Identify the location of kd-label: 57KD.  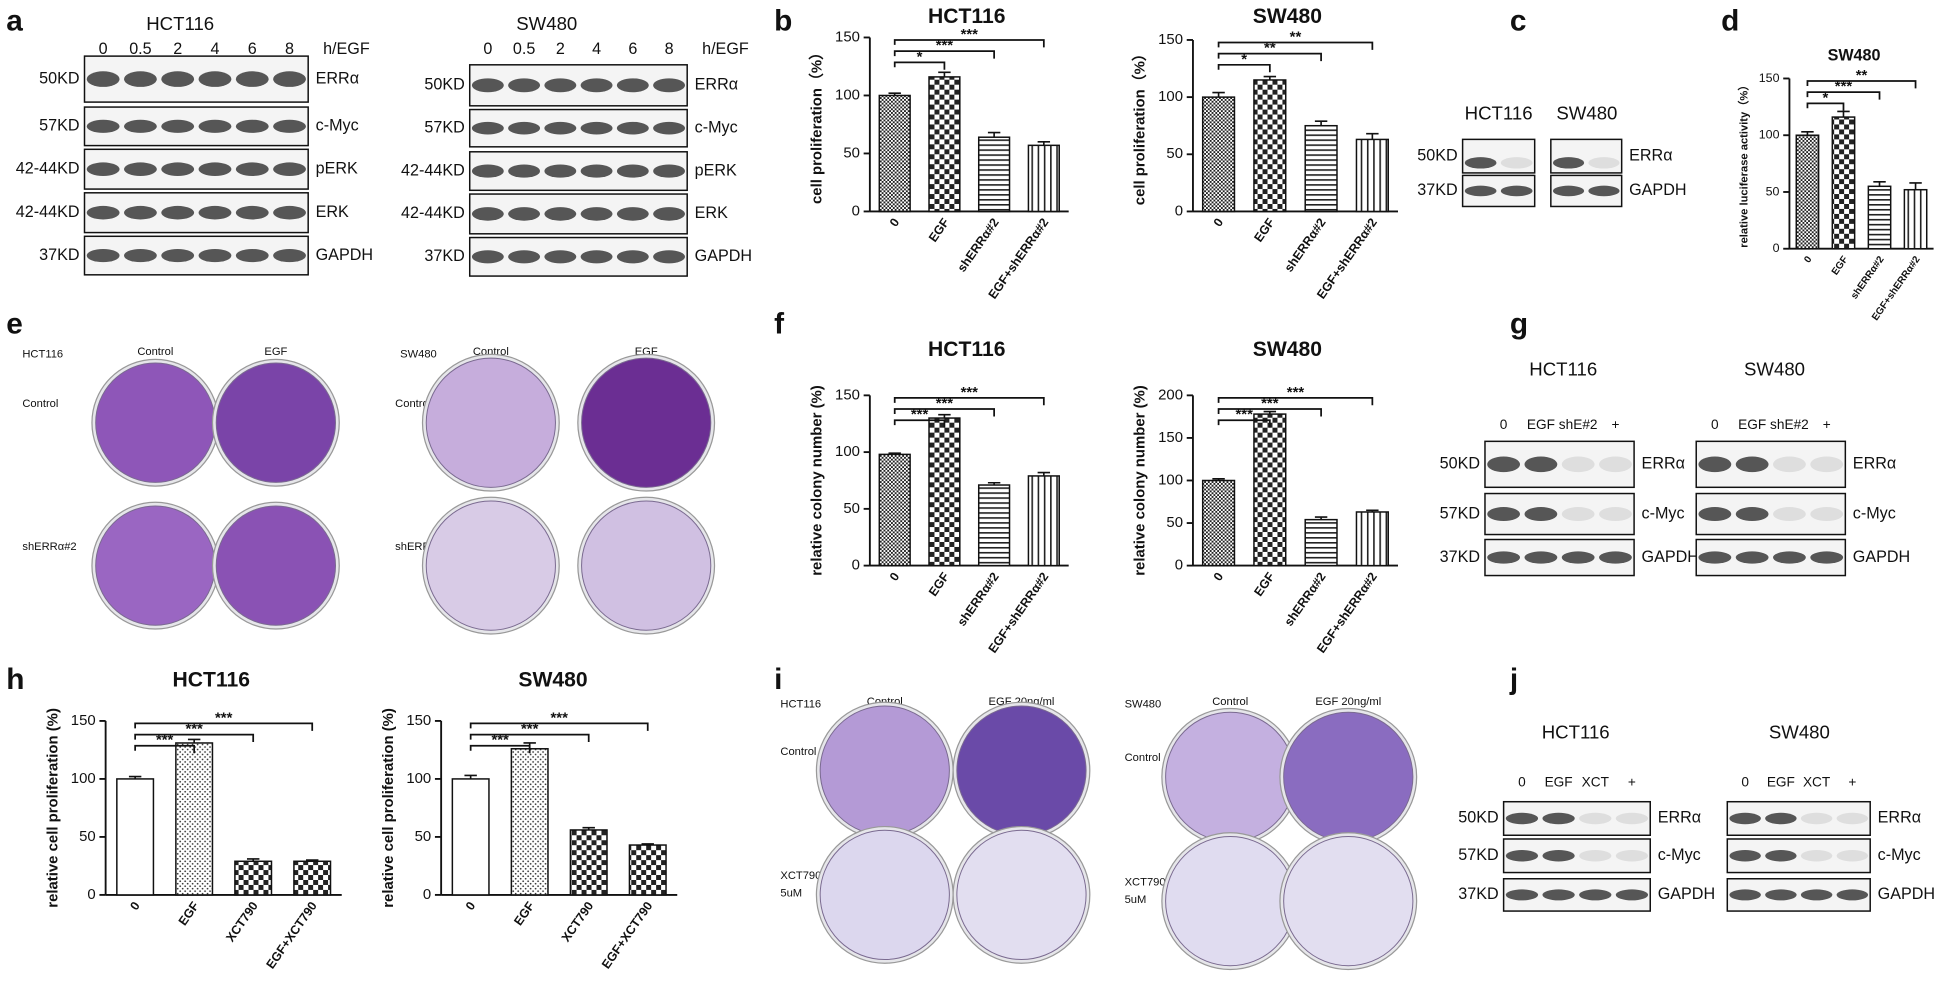
(59, 126).